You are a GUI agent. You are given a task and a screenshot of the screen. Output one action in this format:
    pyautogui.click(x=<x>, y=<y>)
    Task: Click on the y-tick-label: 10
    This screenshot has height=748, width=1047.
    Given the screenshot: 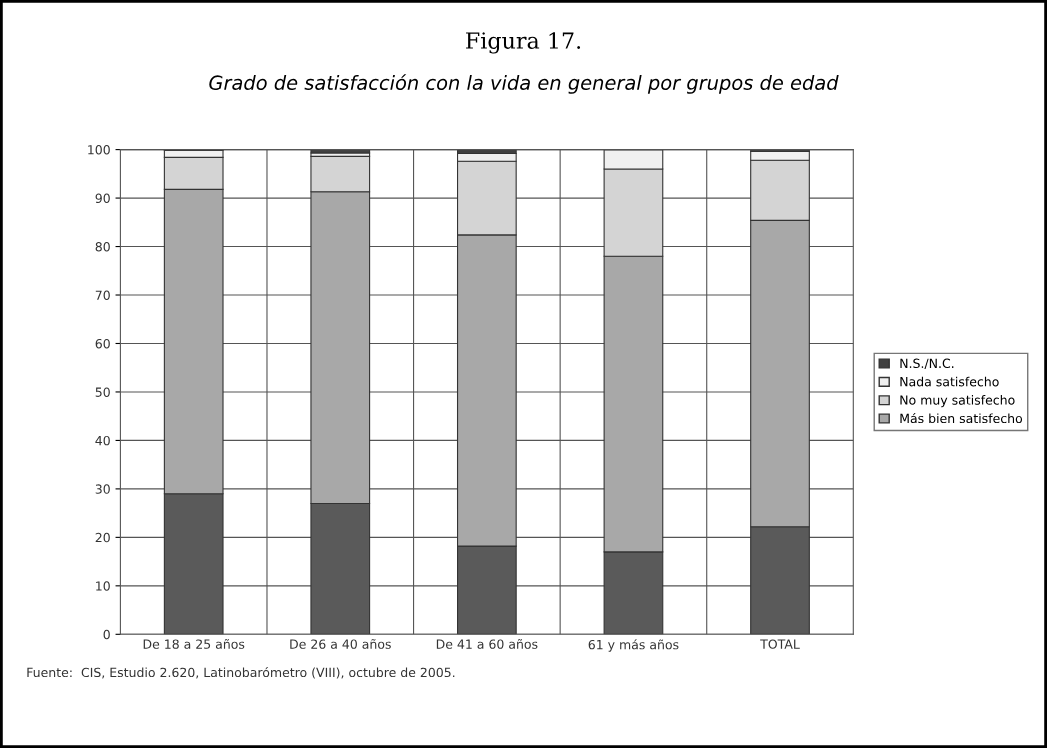 What is the action you would take?
    pyautogui.click(x=103, y=586)
    